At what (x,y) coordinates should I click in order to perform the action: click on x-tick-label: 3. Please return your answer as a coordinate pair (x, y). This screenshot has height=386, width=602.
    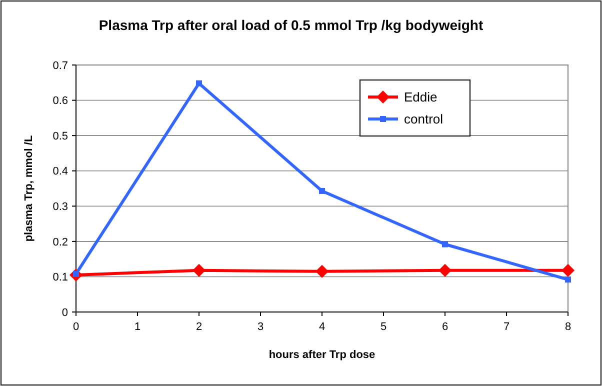
    Looking at the image, I should click on (260, 327).